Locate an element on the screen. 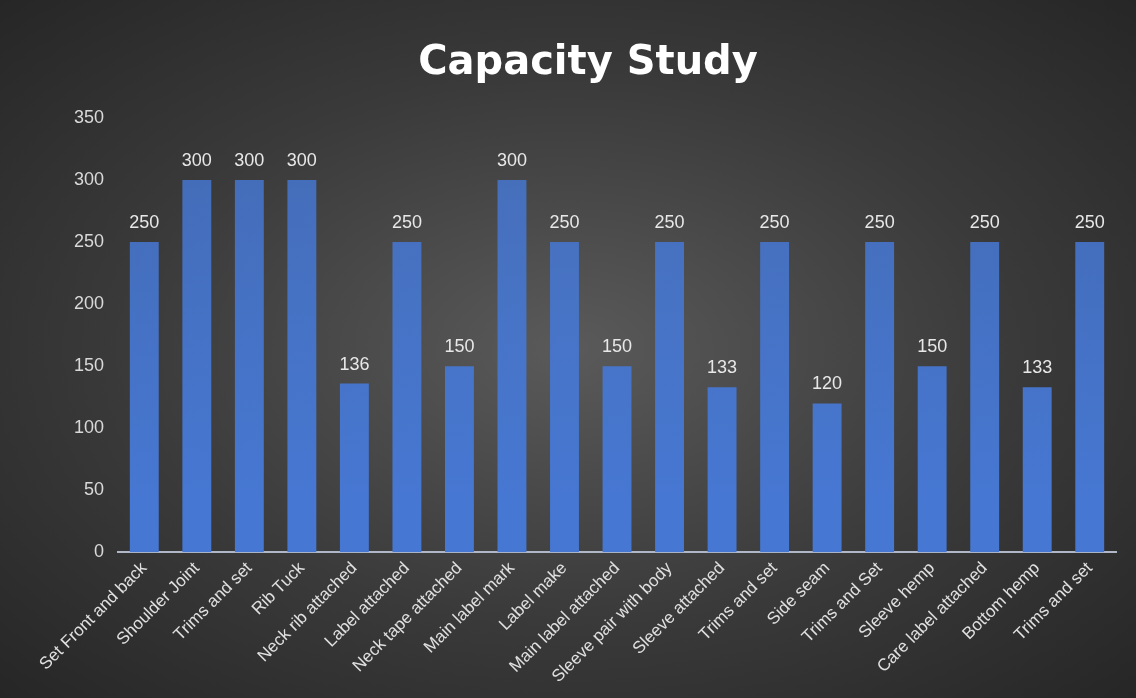 The image size is (1136, 698). y-tick-label: 350 is located at coordinates (89, 116).